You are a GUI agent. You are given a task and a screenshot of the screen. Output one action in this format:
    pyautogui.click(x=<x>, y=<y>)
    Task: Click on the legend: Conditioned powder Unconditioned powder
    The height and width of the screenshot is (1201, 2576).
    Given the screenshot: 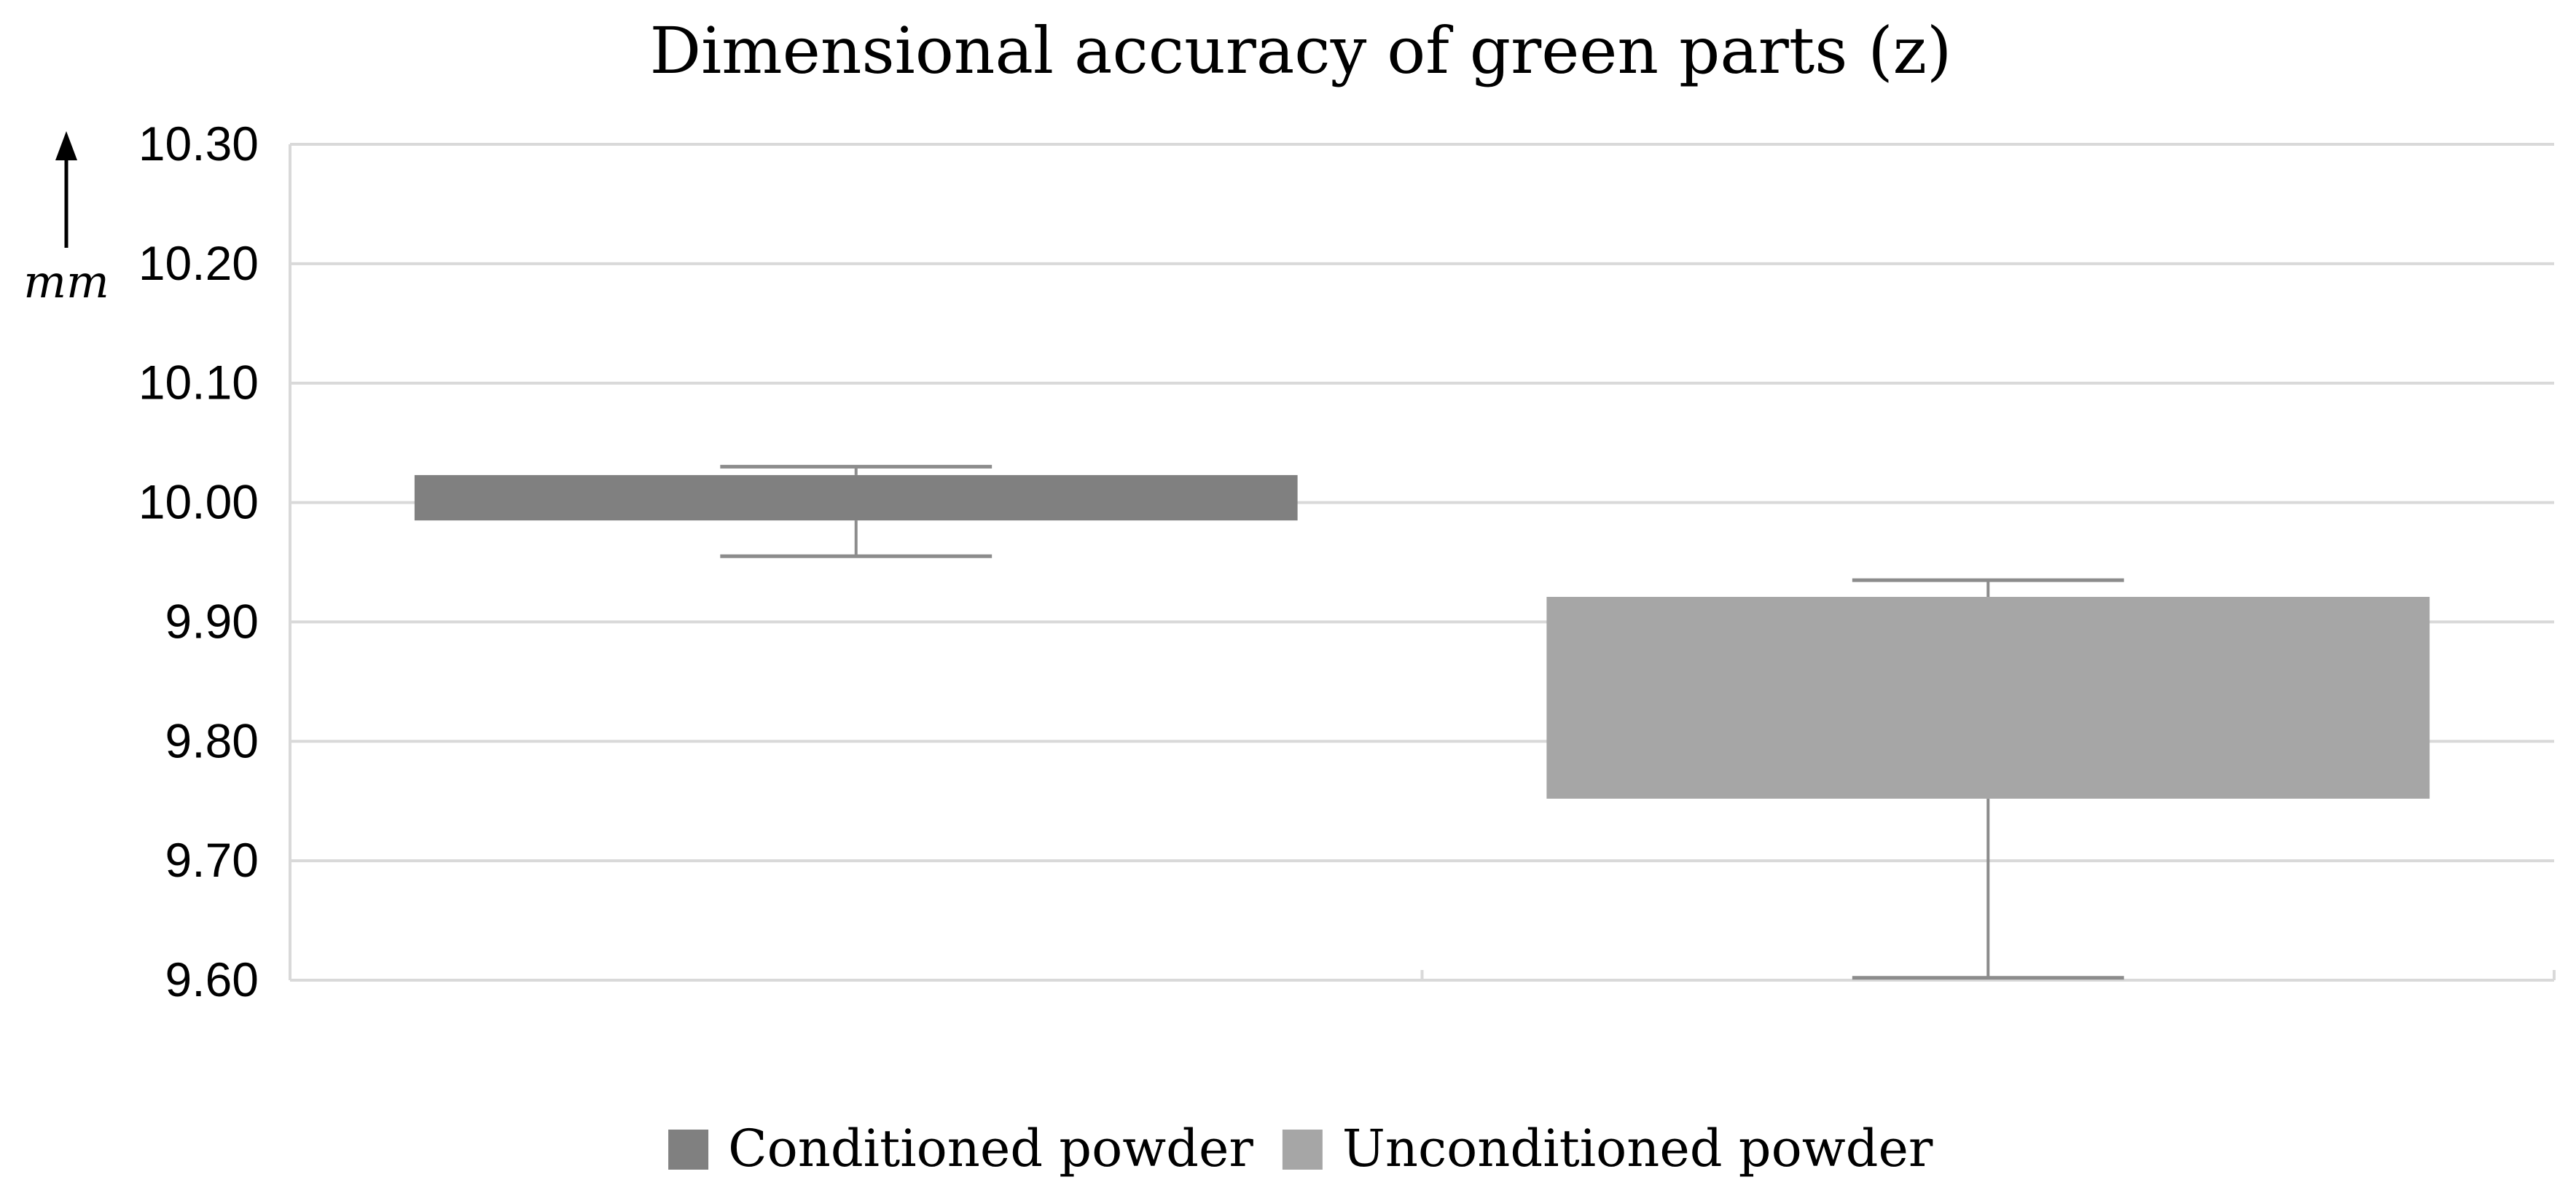 What is the action you would take?
    pyautogui.click(x=1300, y=1148)
    